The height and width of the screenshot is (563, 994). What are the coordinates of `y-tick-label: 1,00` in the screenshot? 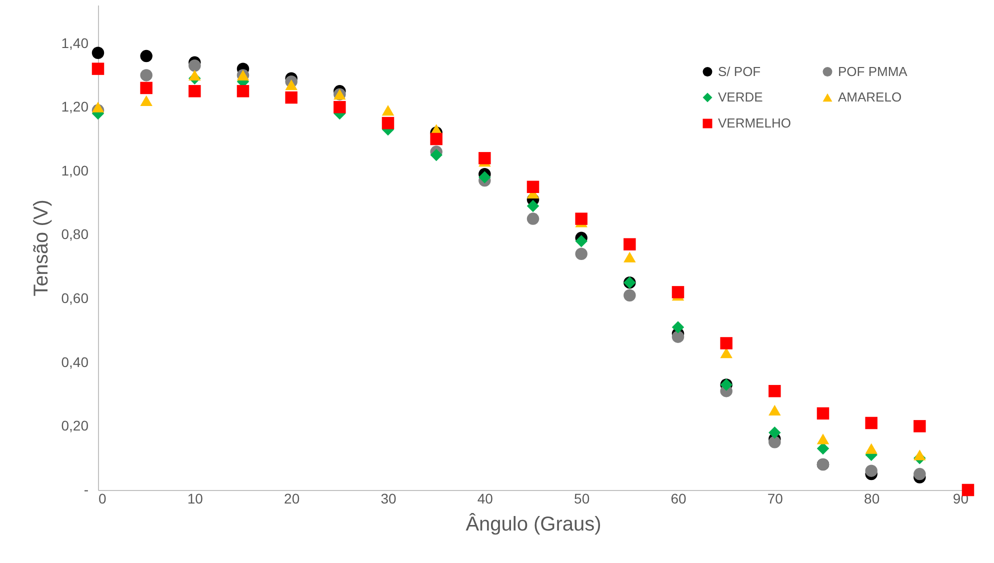 It's located at (75, 170).